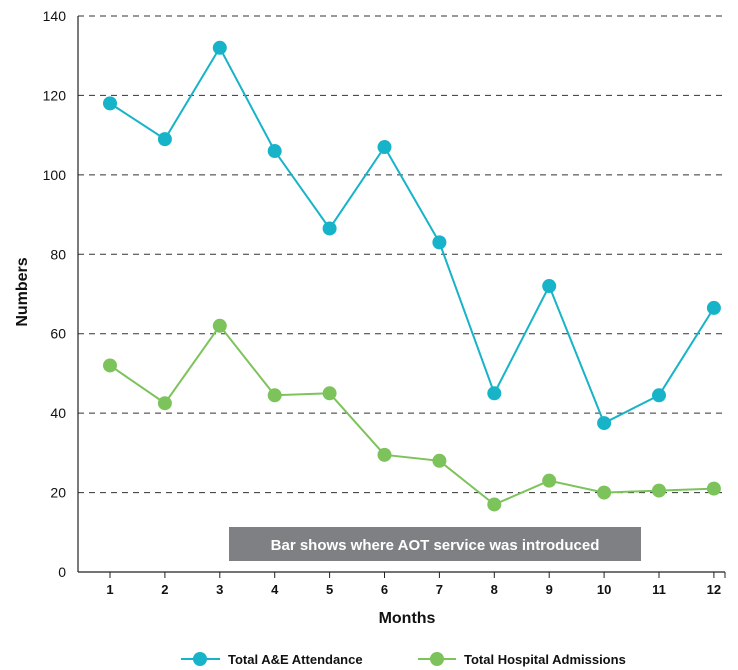 Image resolution: width=738 pixels, height=670 pixels. Describe the element at coordinates (55, 294) in the screenshot. I see `y-axis-ticks: 0 20 40 60 80 100 120 140` at that location.